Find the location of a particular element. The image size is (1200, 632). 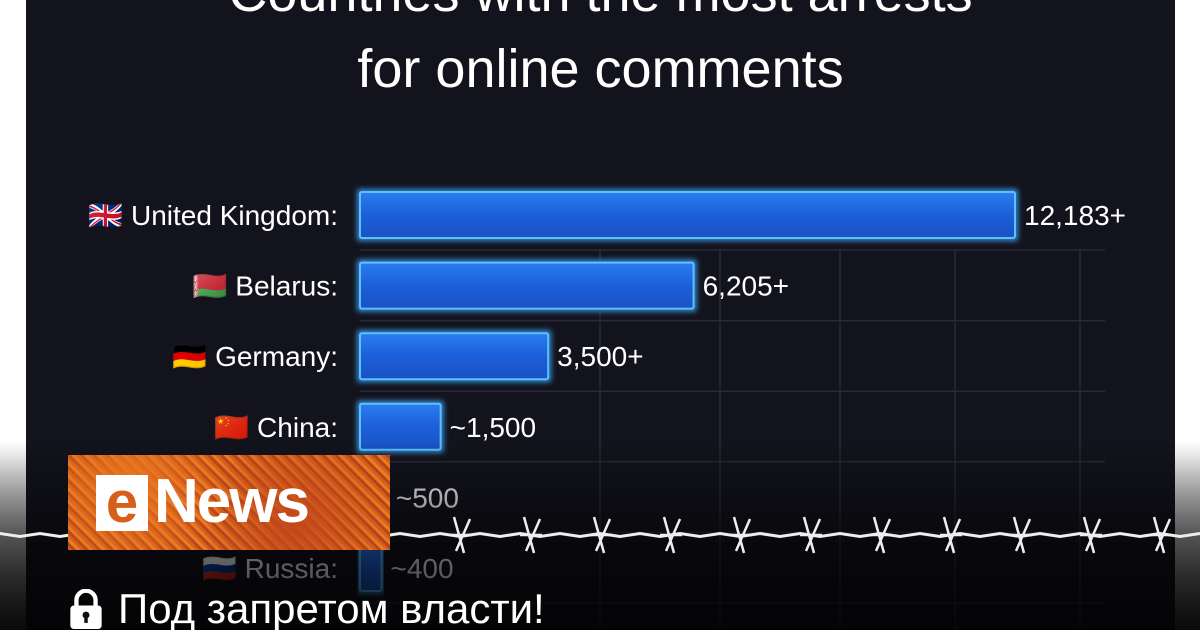

chart-title-line2: for online comments is located at coordinates (600, 69).